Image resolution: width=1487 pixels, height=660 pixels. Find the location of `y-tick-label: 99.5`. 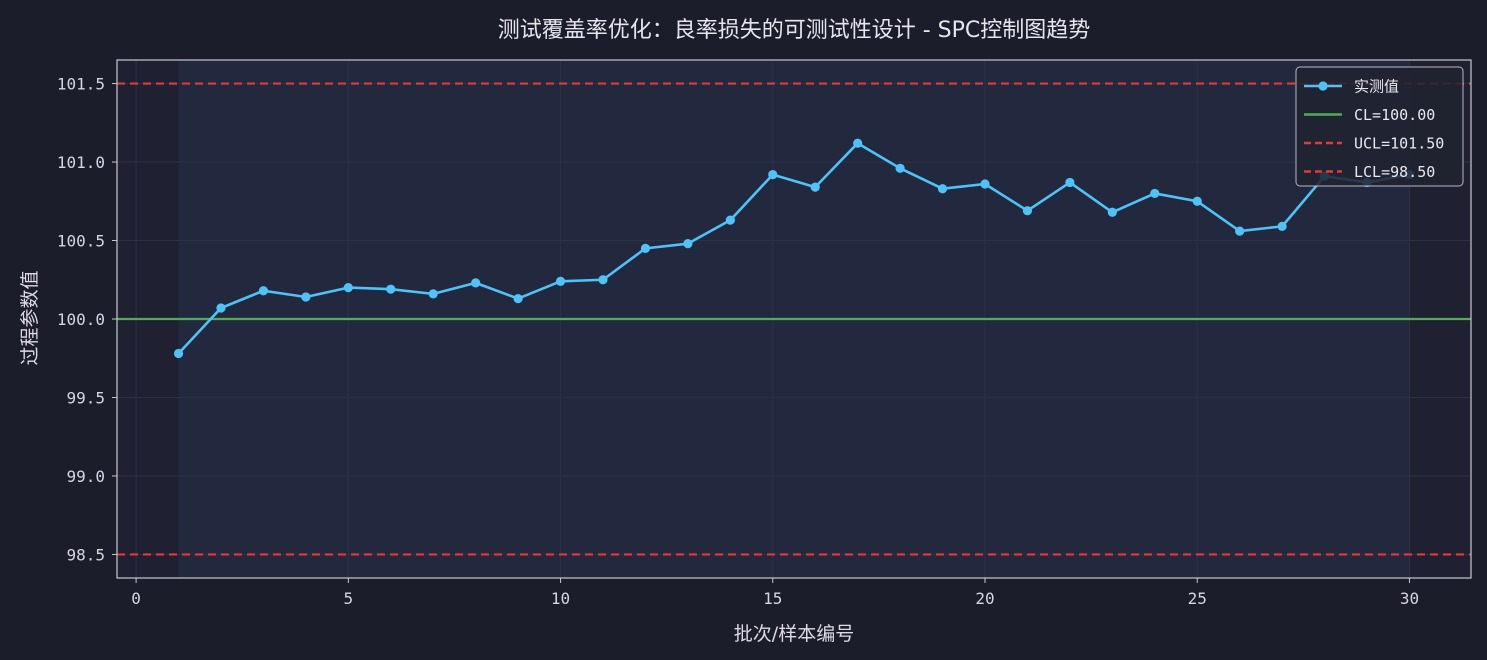

y-tick-label: 99.5 is located at coordinates (85, 397).